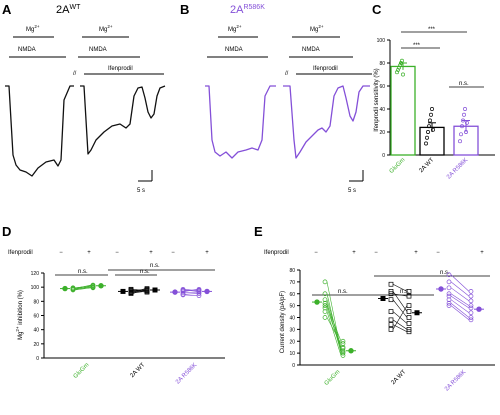 The image size is (500, 415). I want to click on panel-c-ns: n.s., so click(464, 84).